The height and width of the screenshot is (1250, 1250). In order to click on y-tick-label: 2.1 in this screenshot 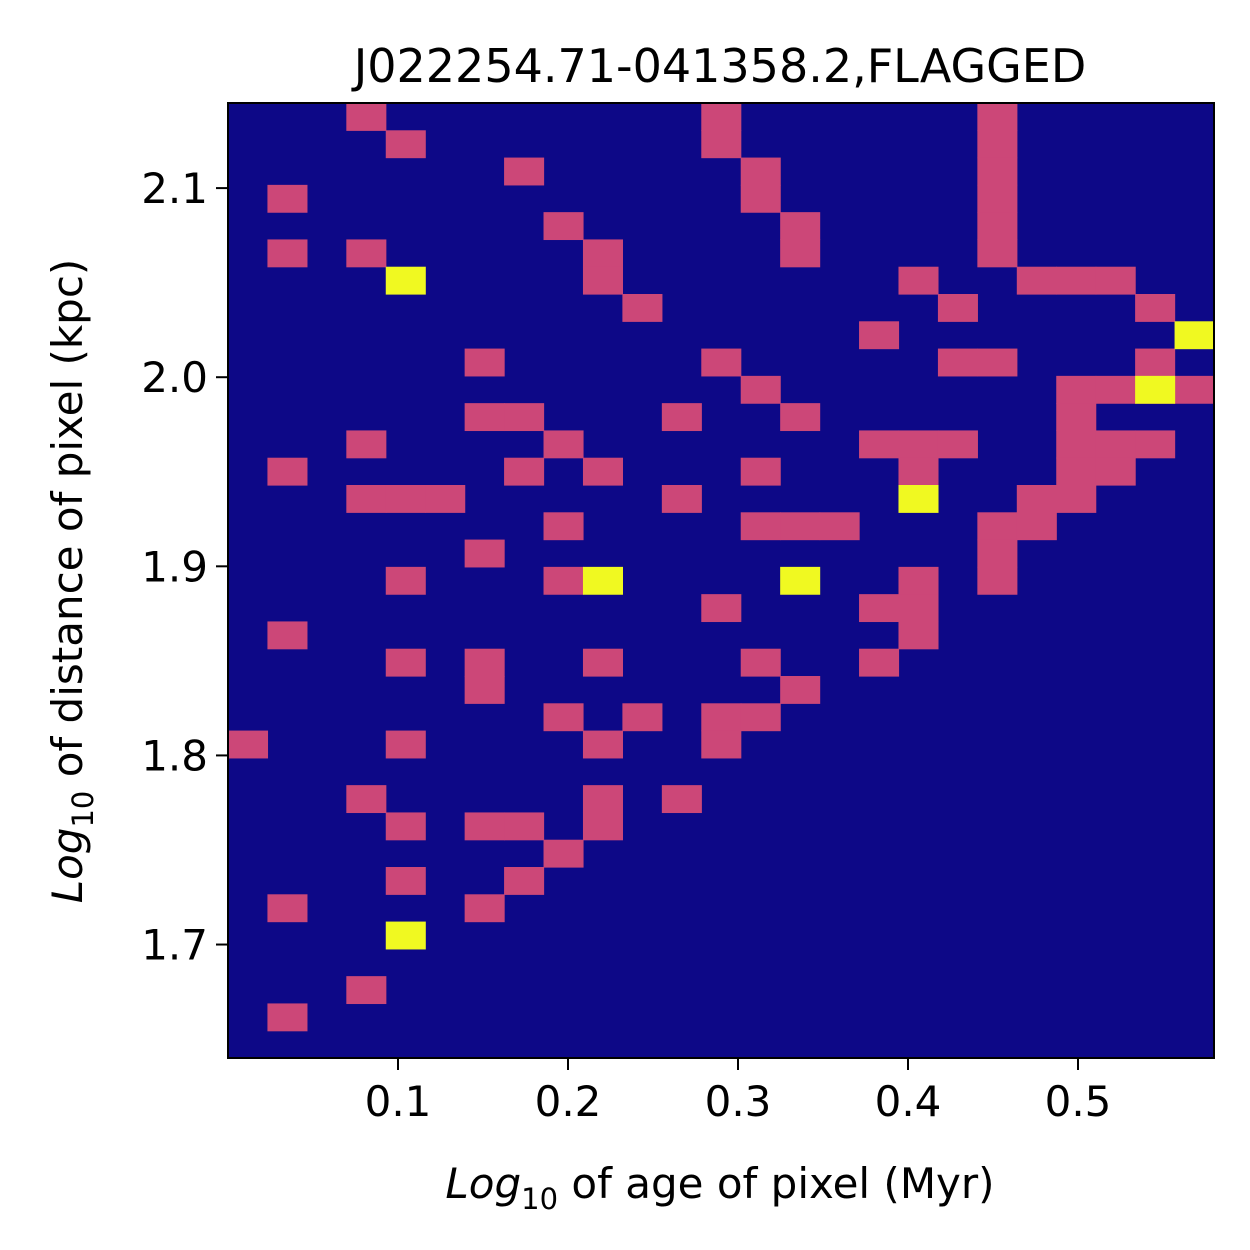, I will do `click(174, 188)`.